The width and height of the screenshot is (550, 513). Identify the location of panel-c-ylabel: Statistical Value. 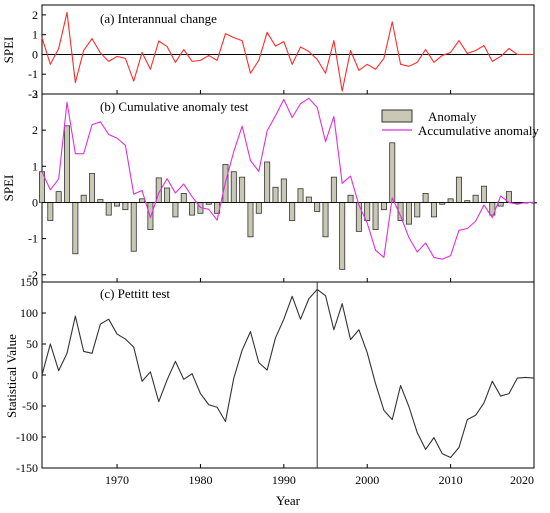
(11, 376).